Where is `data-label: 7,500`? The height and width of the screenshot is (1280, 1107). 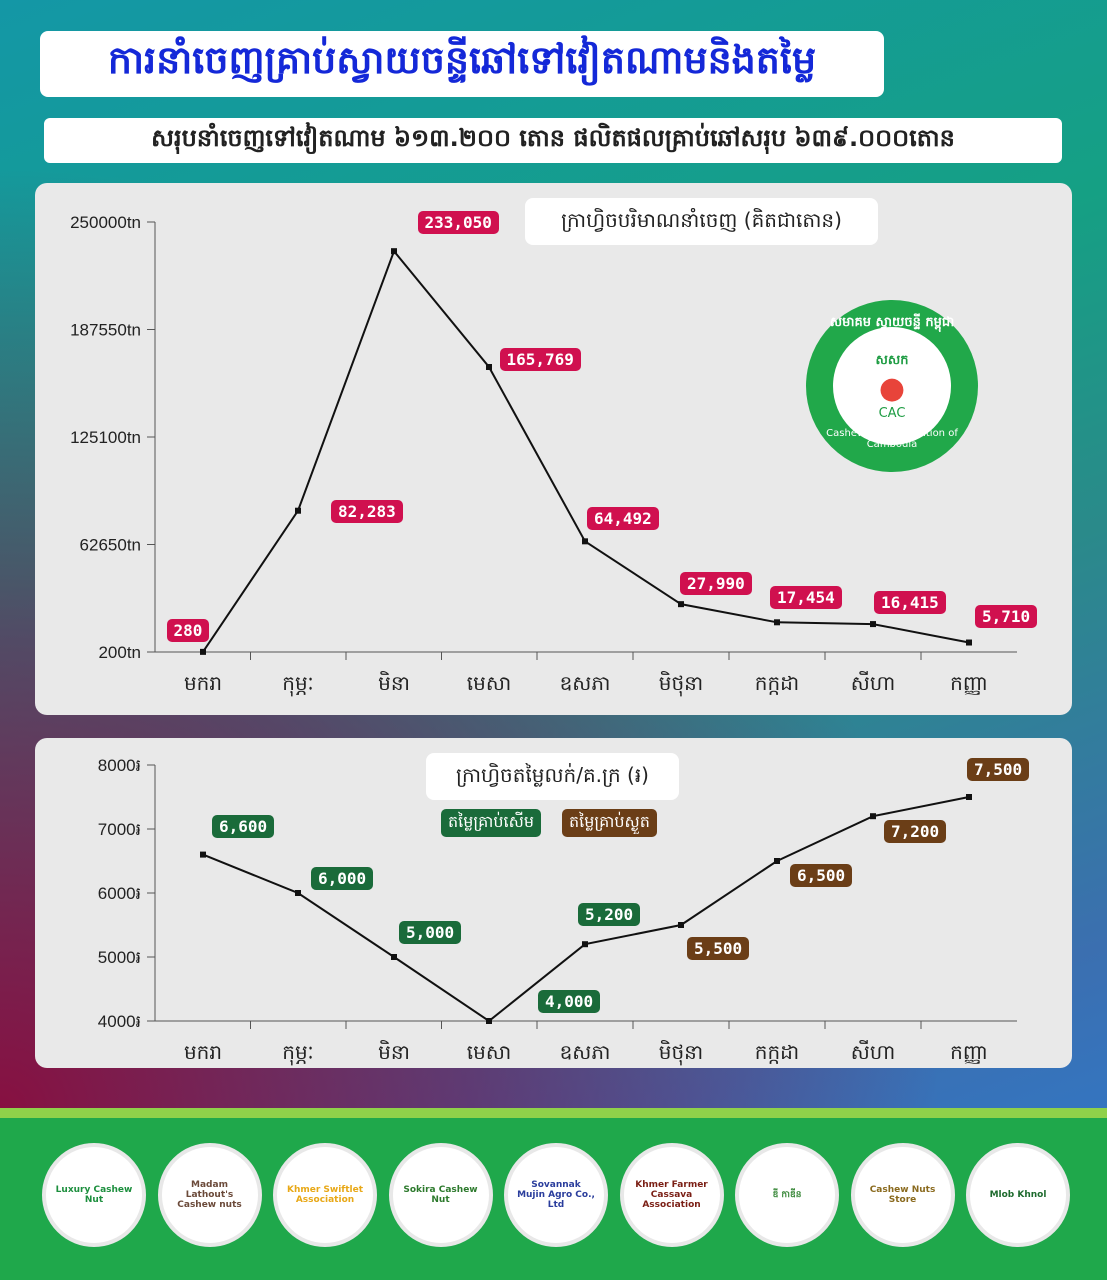
data-label: 7,500 is located at coordinates (998, 769).